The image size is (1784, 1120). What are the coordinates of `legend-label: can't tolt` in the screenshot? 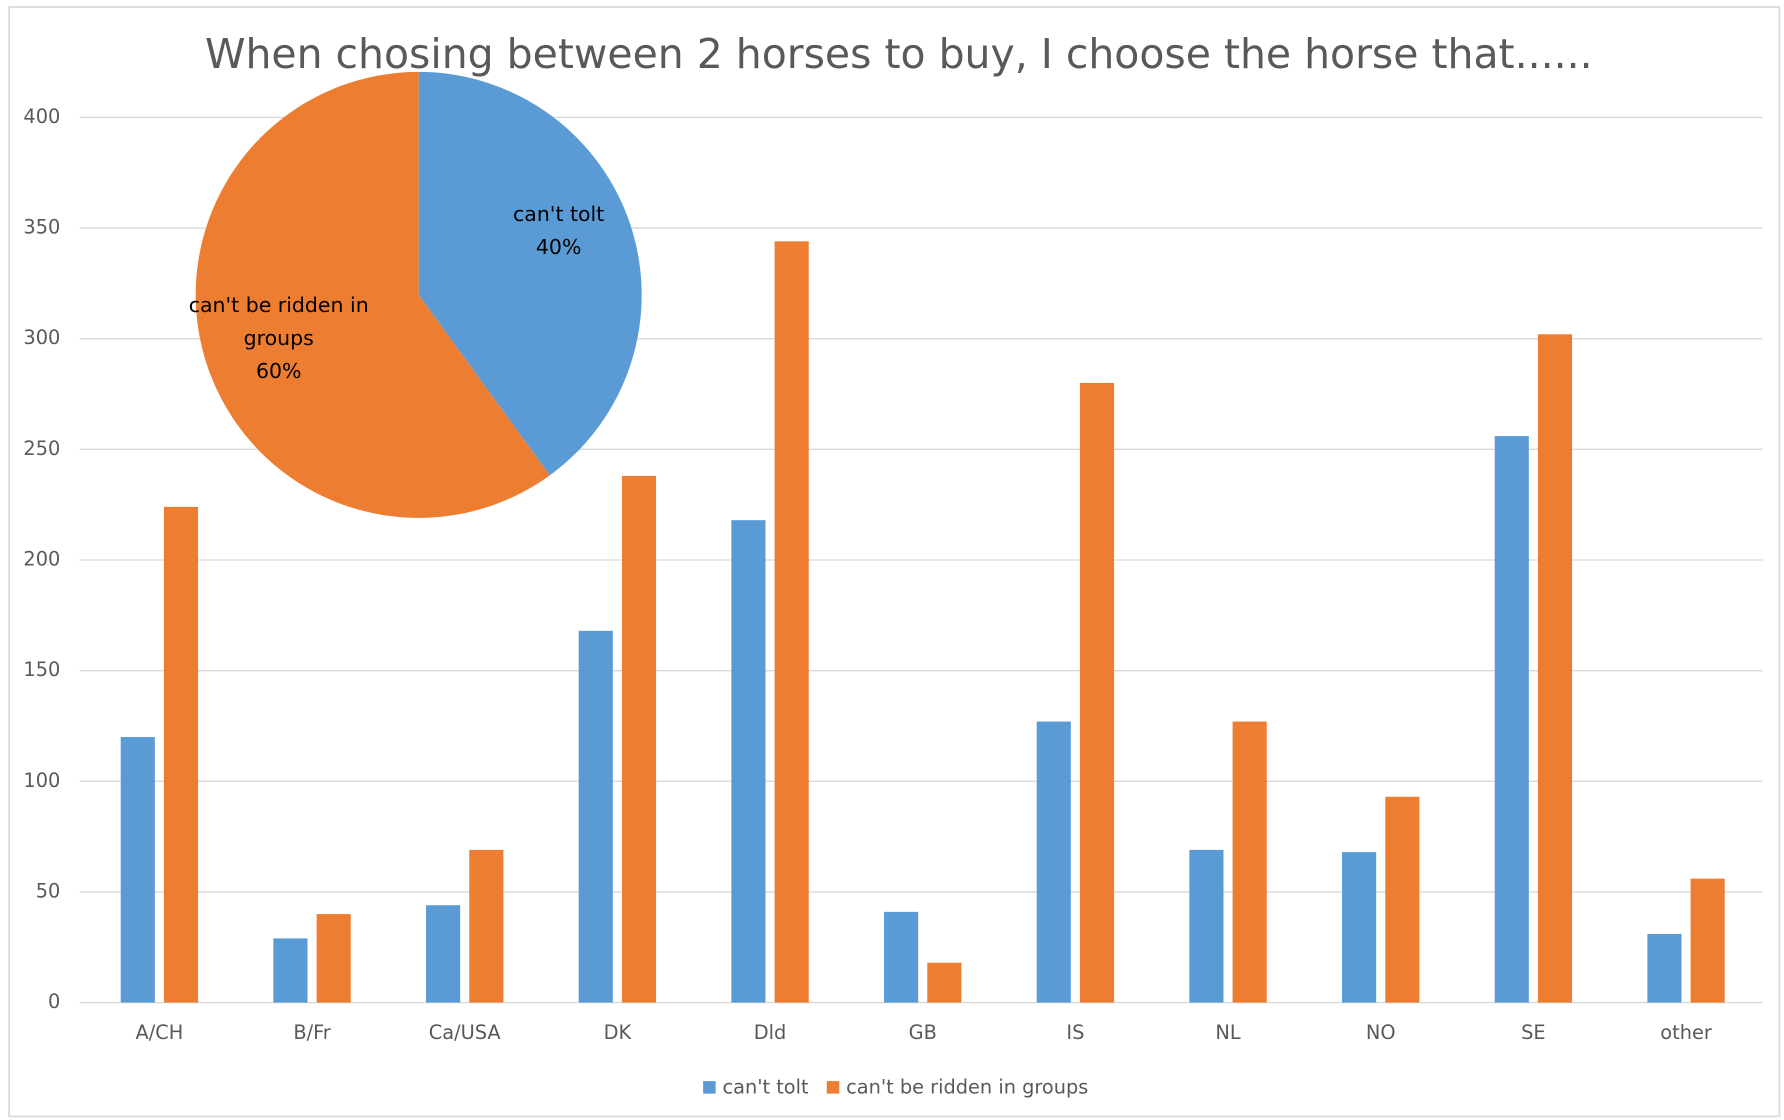 It's located at (765, 1086).